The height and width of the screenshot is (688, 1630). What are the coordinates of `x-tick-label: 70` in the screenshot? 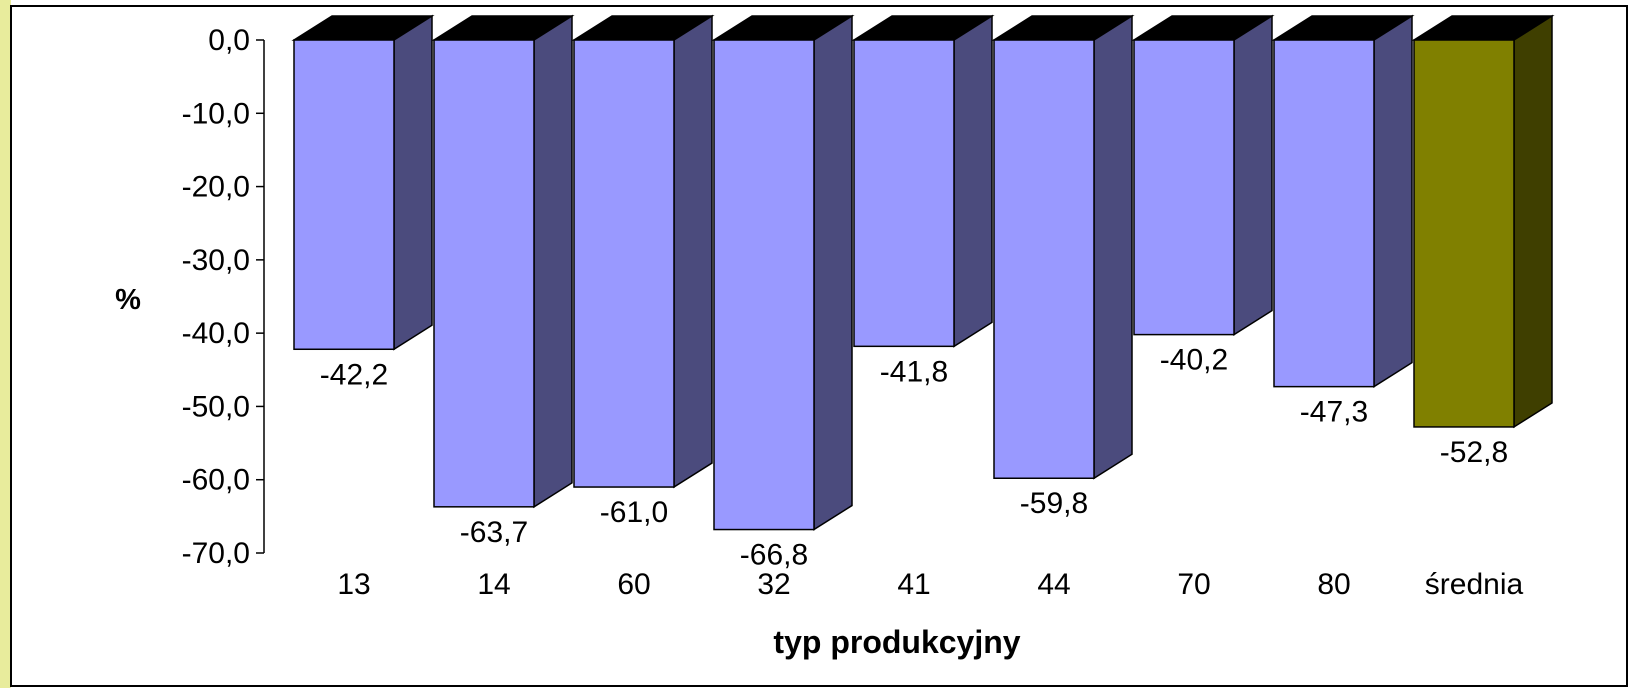 It's located at (1193, 584).